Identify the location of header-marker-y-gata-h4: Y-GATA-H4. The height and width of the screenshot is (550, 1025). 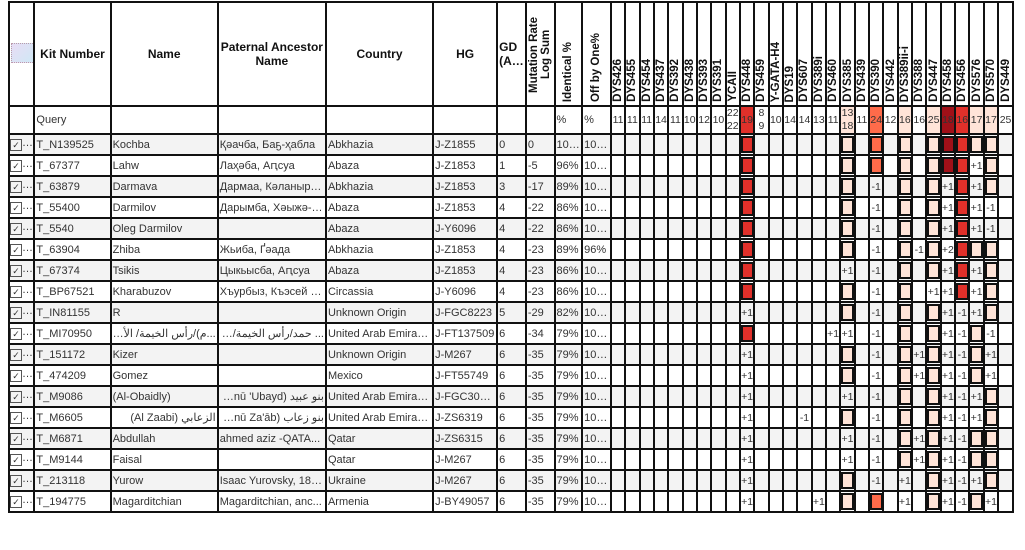
(775, 54).